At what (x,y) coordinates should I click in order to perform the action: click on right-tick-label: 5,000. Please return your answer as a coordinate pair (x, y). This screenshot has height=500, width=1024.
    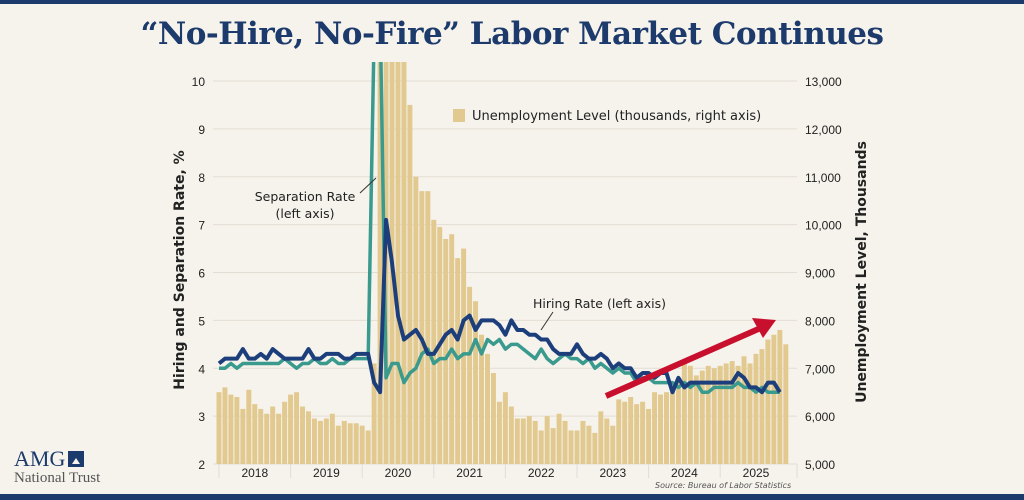
    Looking at the image, I should click on (820, 465).